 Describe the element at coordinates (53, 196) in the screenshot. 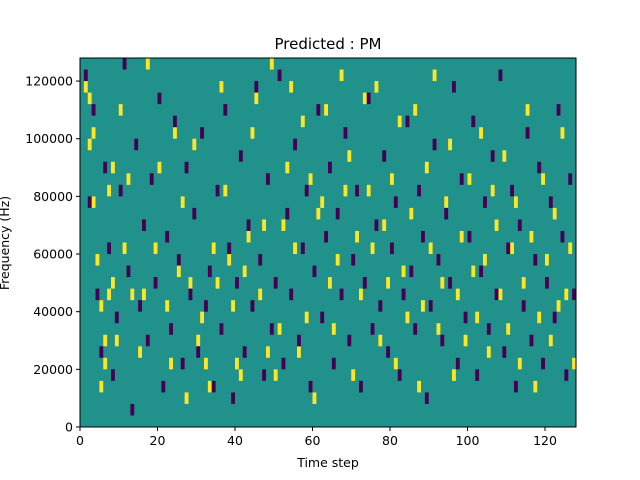

I see `y-tick-label: 80000` at that location.